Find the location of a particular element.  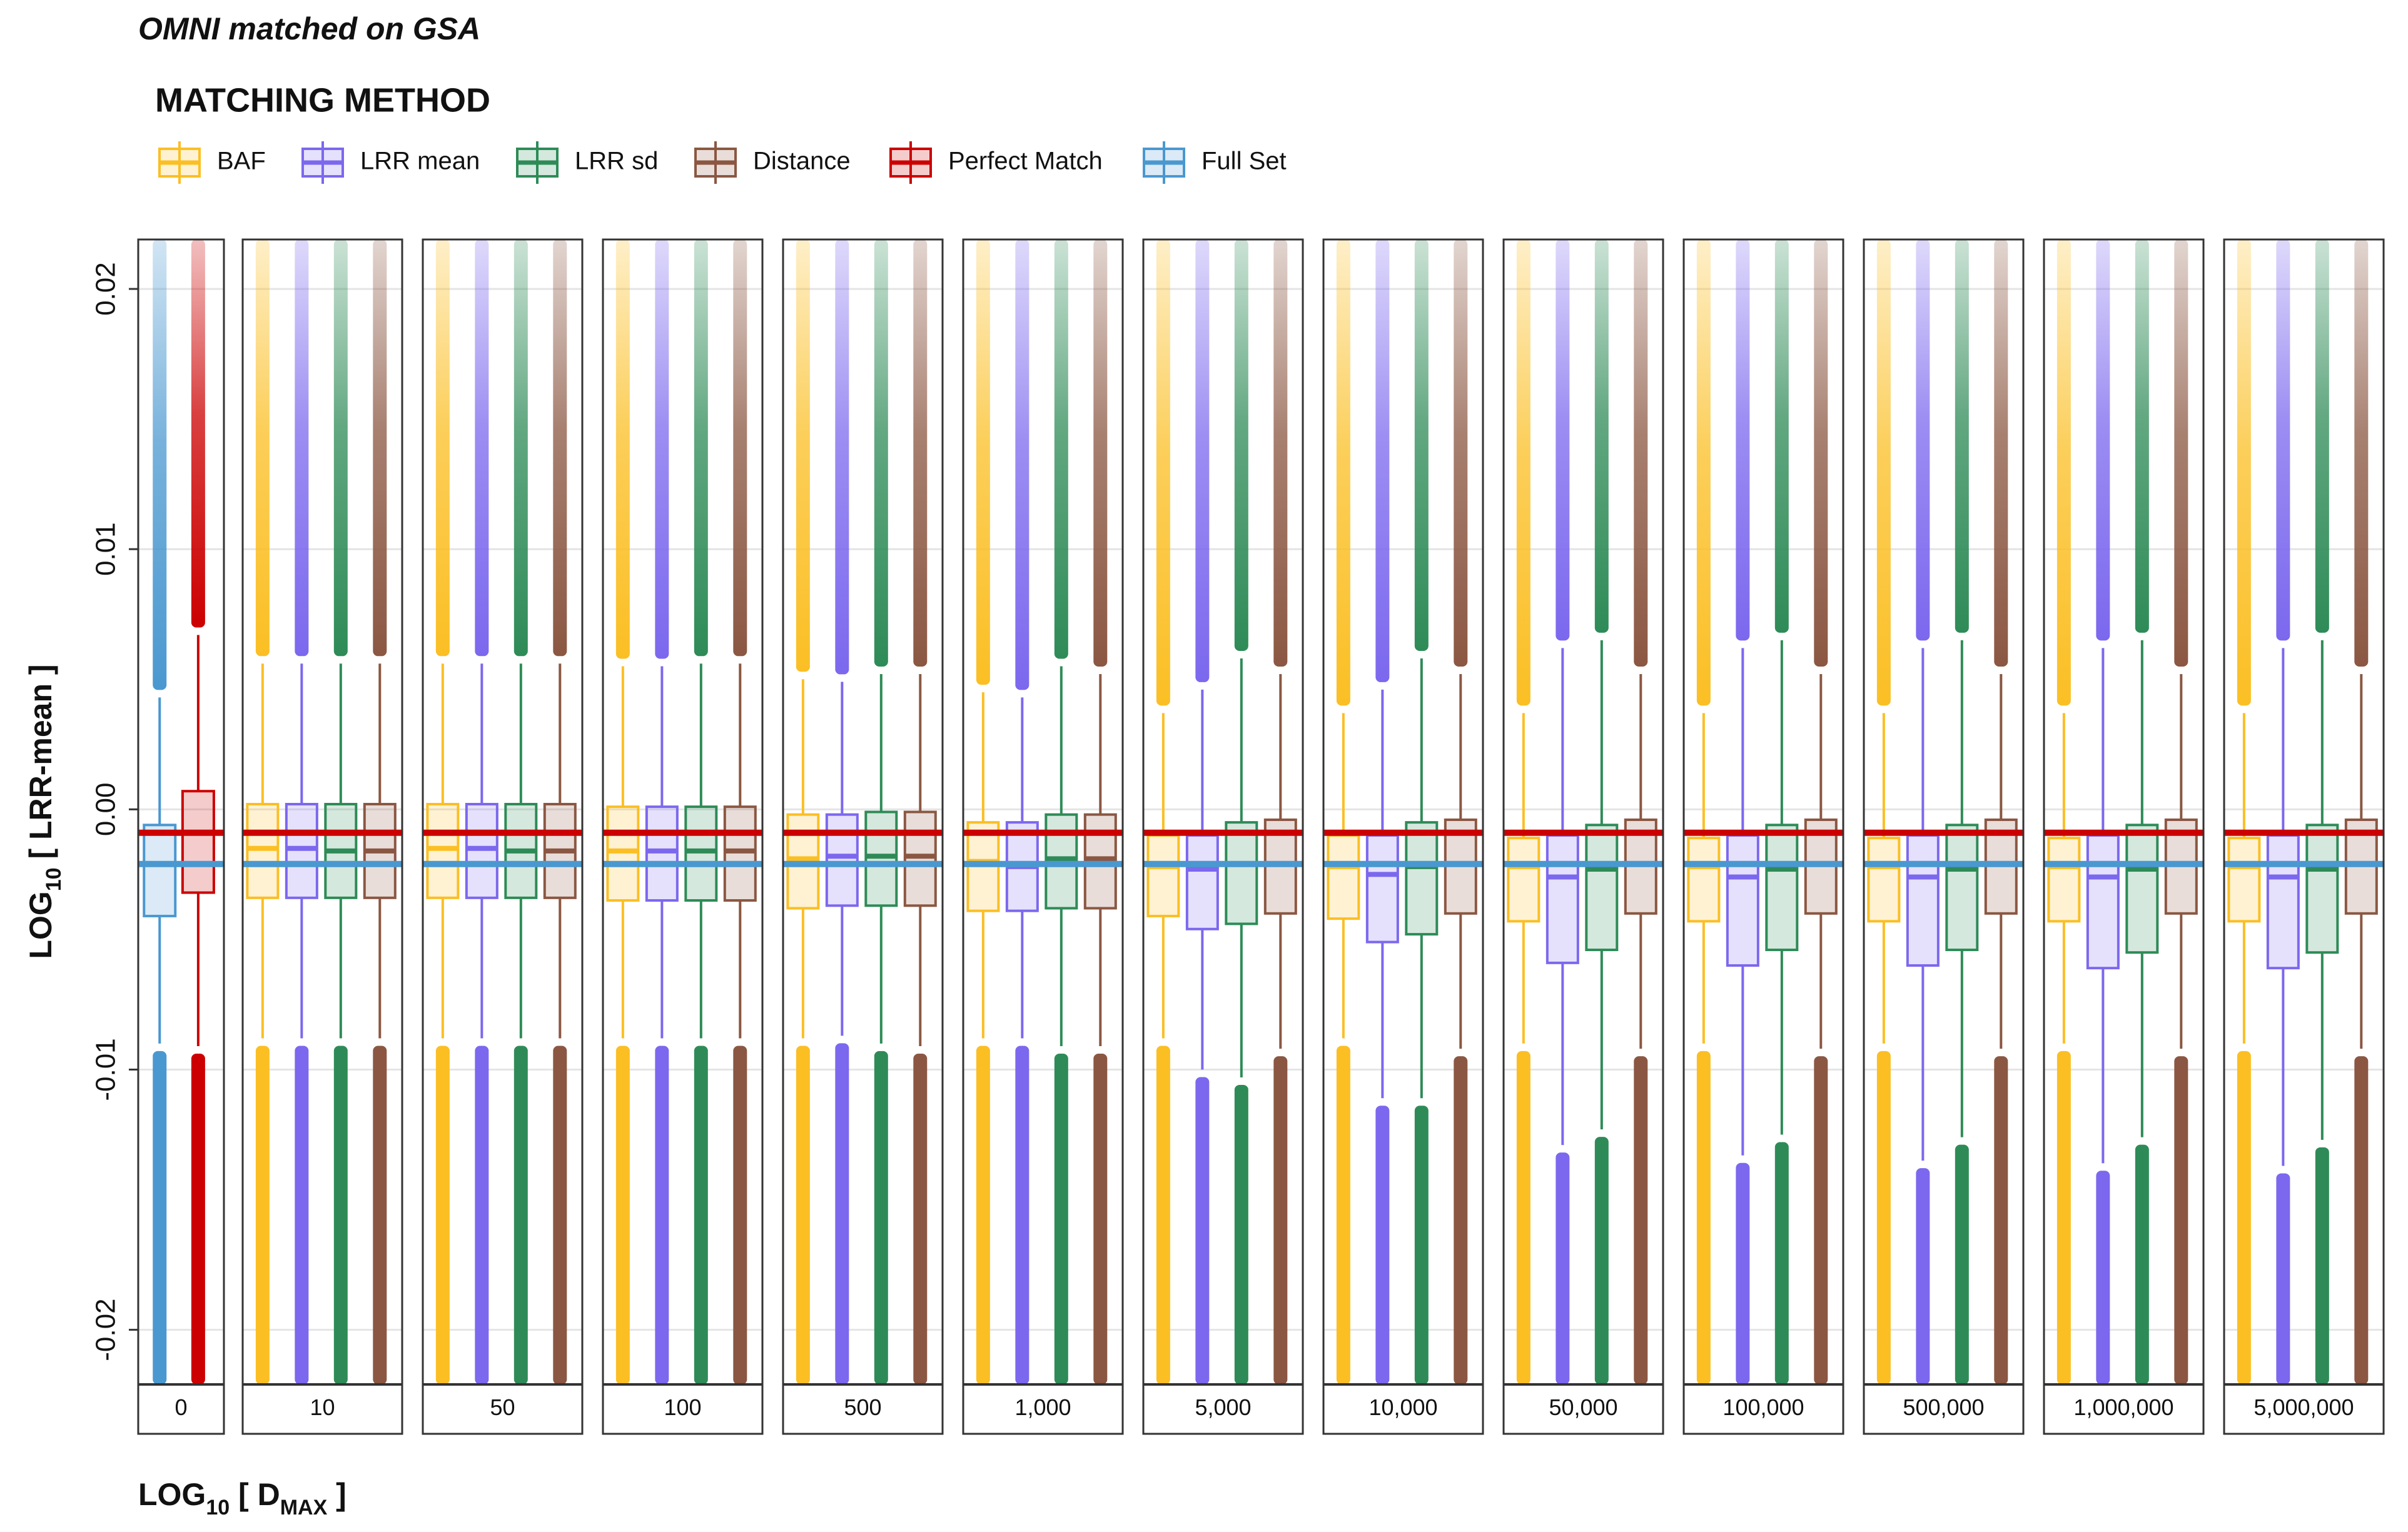

label-part: [ D is located at coordinates (255, 1494).